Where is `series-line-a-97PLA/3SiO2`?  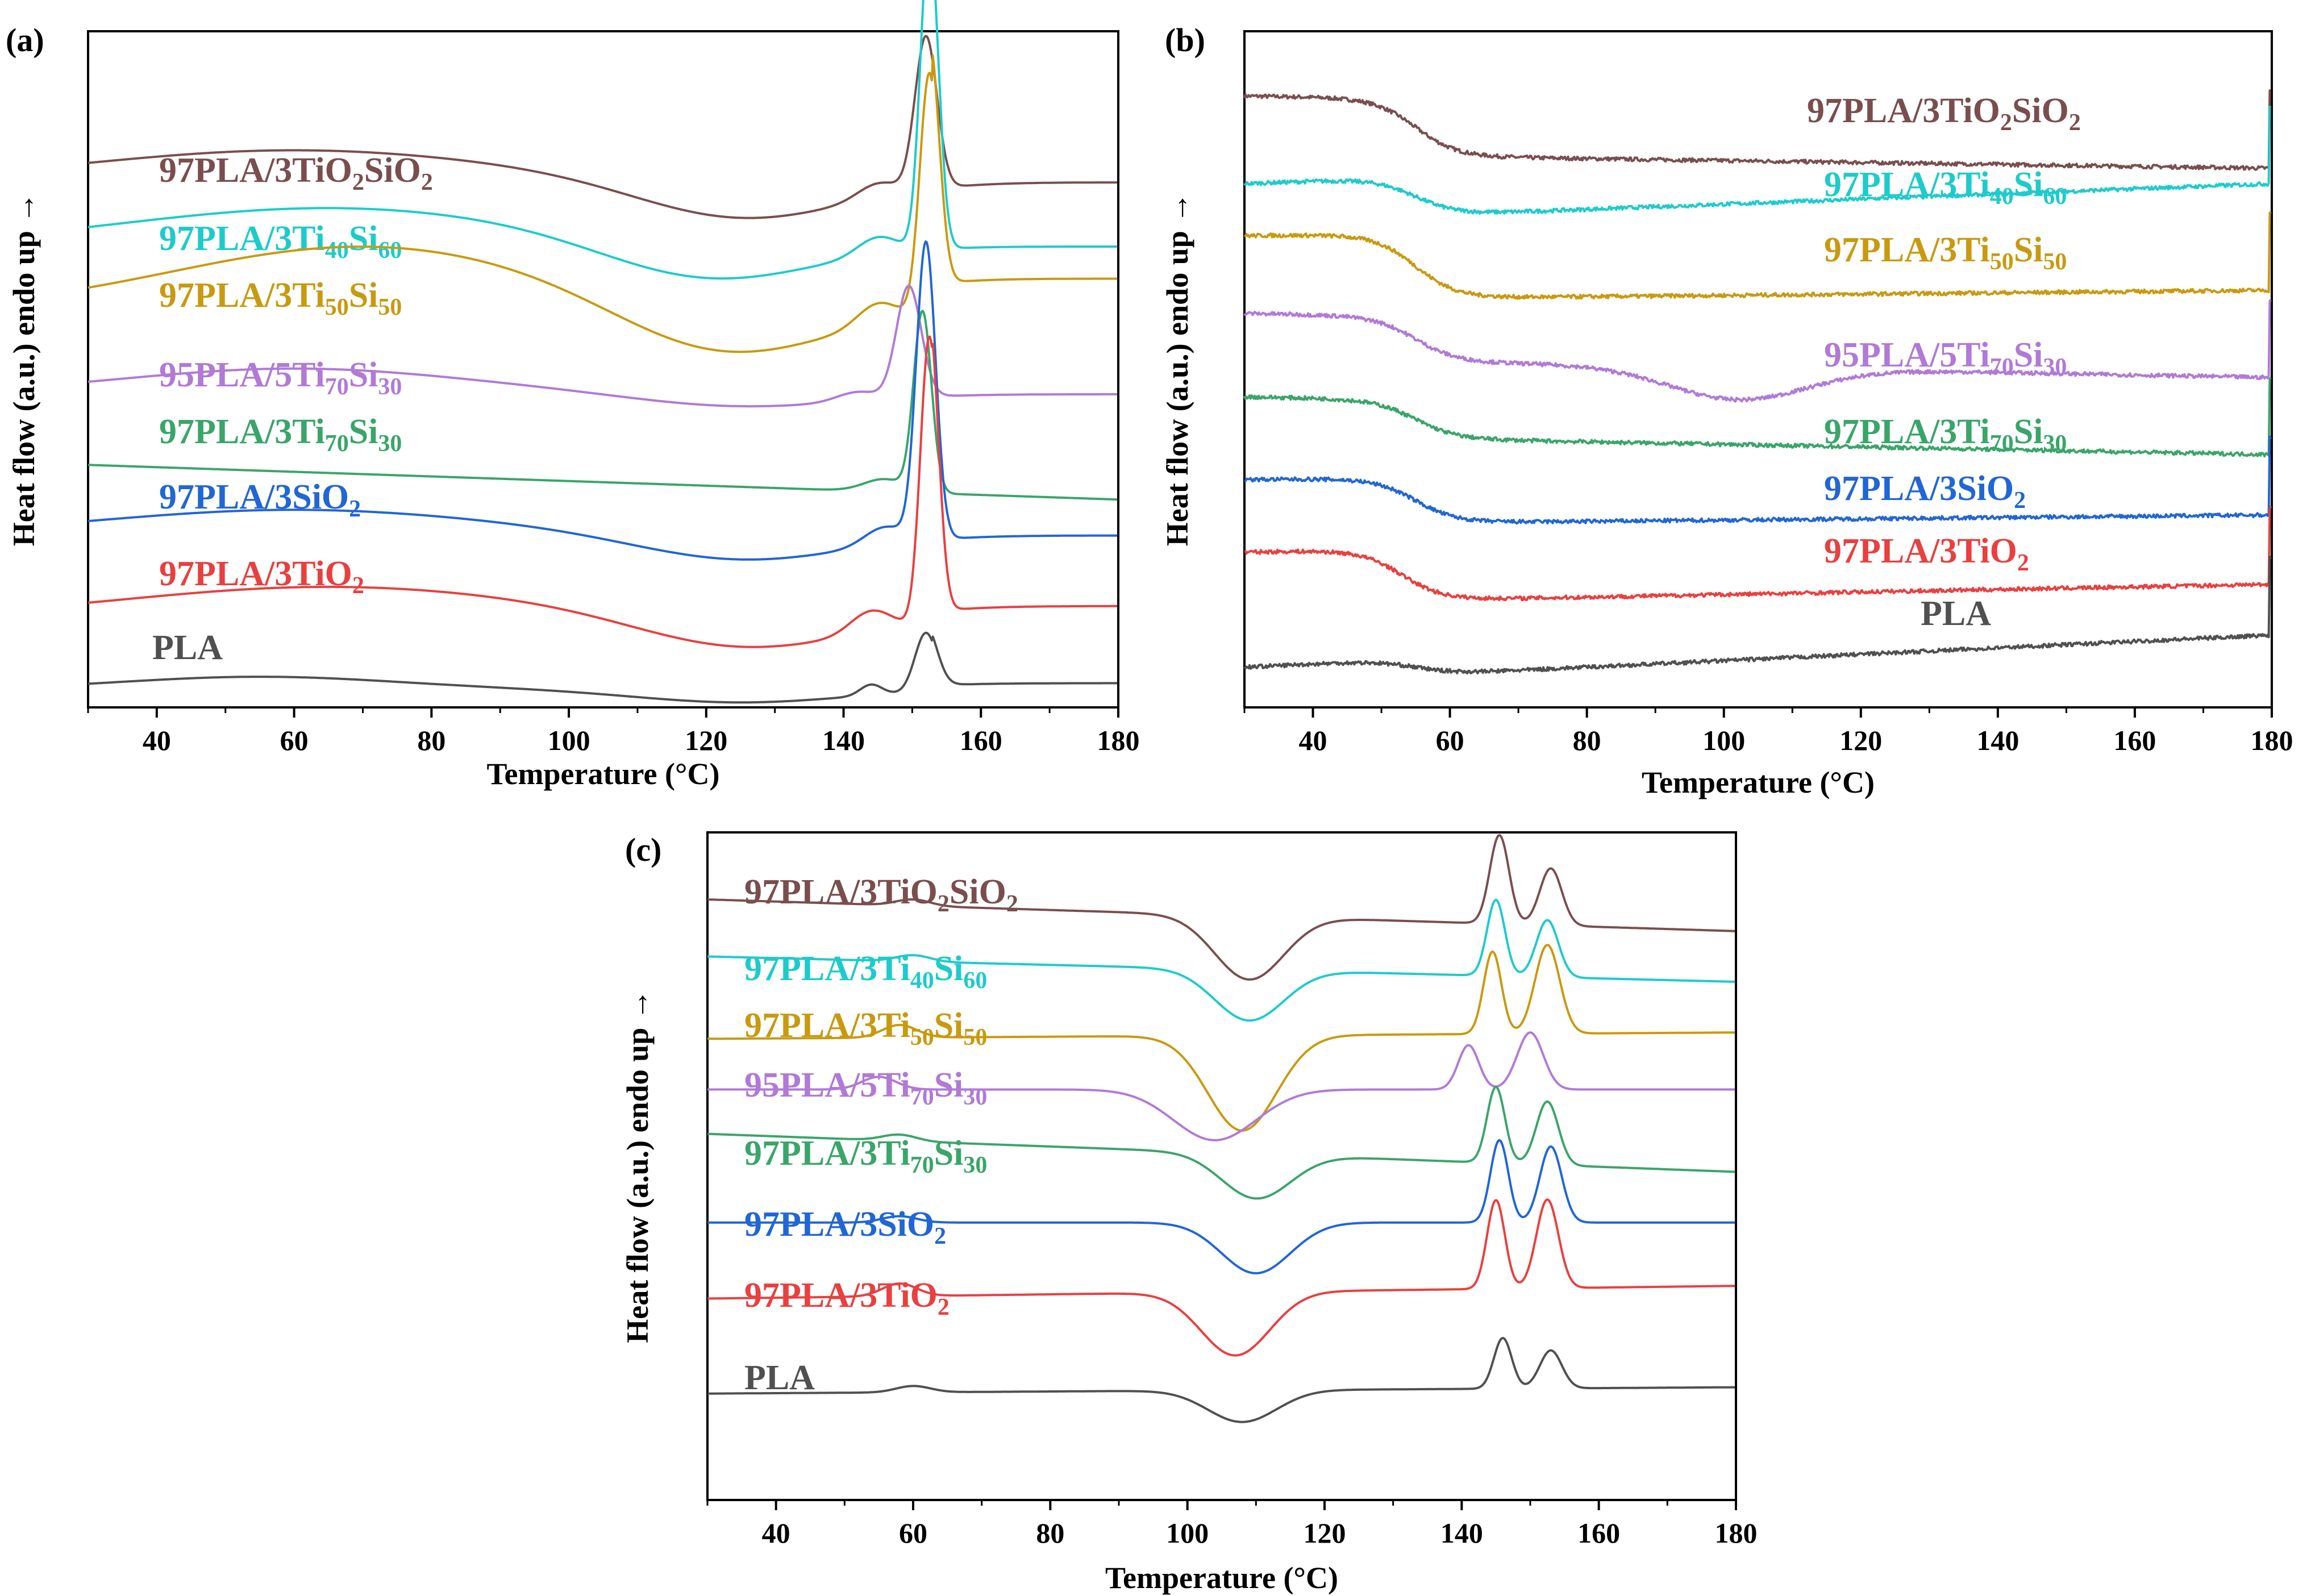 series-line-a-97PLA/3SiO2 is located at coordinates (603, 400).